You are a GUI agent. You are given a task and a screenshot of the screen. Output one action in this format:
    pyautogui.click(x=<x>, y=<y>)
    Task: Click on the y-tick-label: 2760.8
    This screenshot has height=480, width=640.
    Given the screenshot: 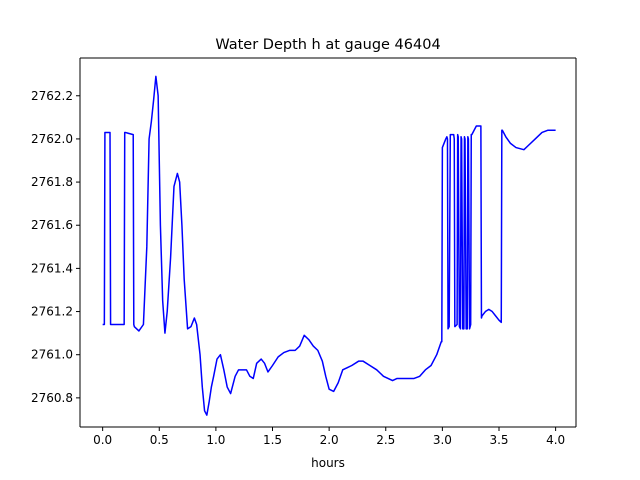 What is the action you would take?
    pyautogui.click(x=52, y=398)
    